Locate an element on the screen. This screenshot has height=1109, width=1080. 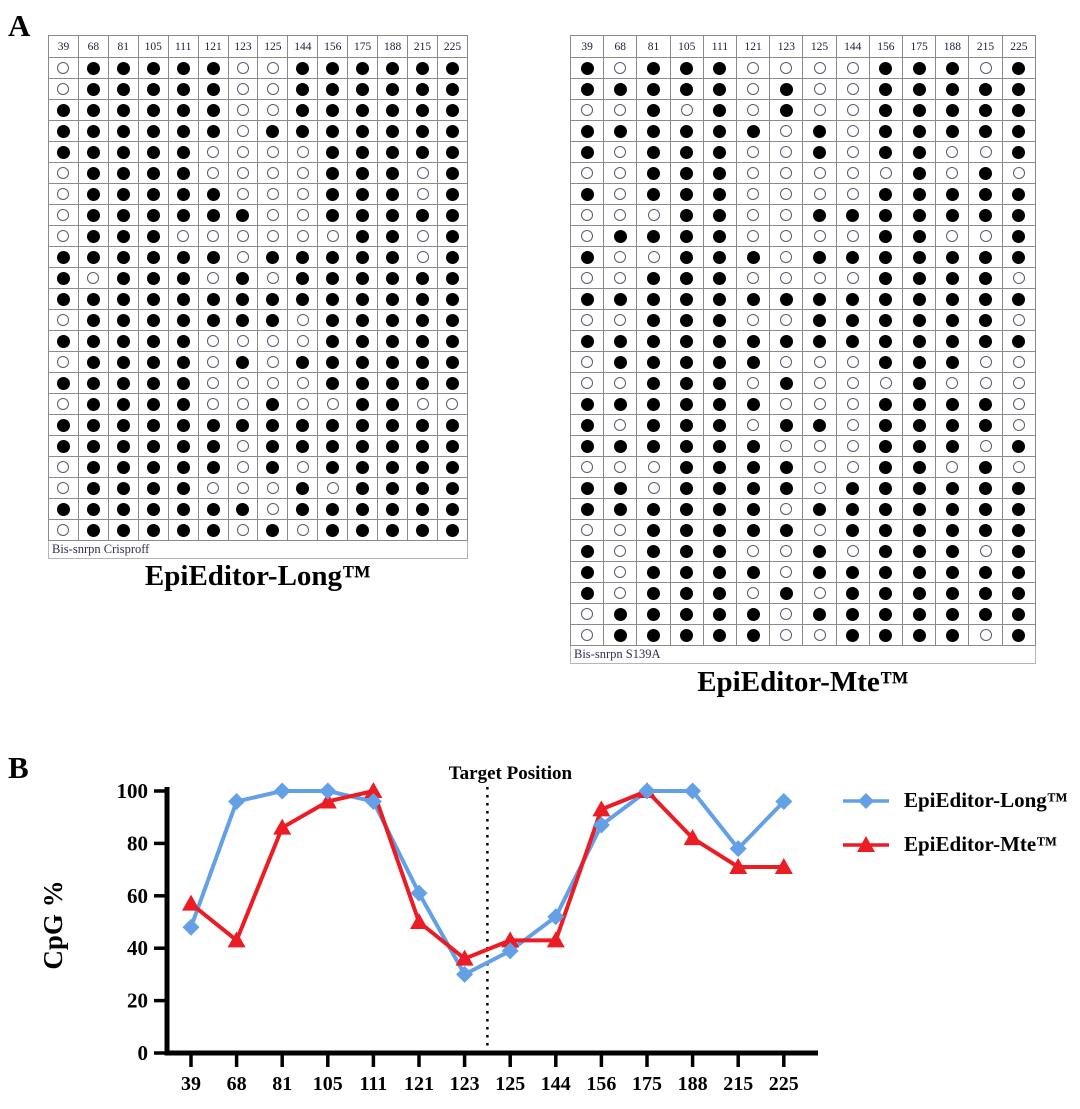
cpg-position-header: 225 is located at coordinates (1019, 46).